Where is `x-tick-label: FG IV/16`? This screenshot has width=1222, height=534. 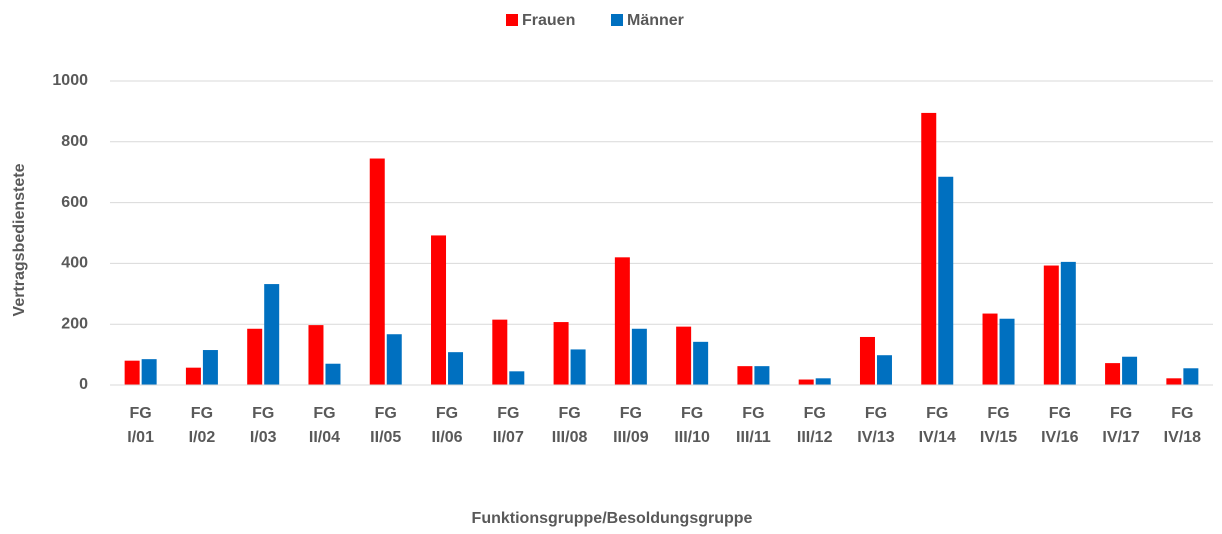 x-tick-label: FG IV/16 is located at coordinates (1060, 425).